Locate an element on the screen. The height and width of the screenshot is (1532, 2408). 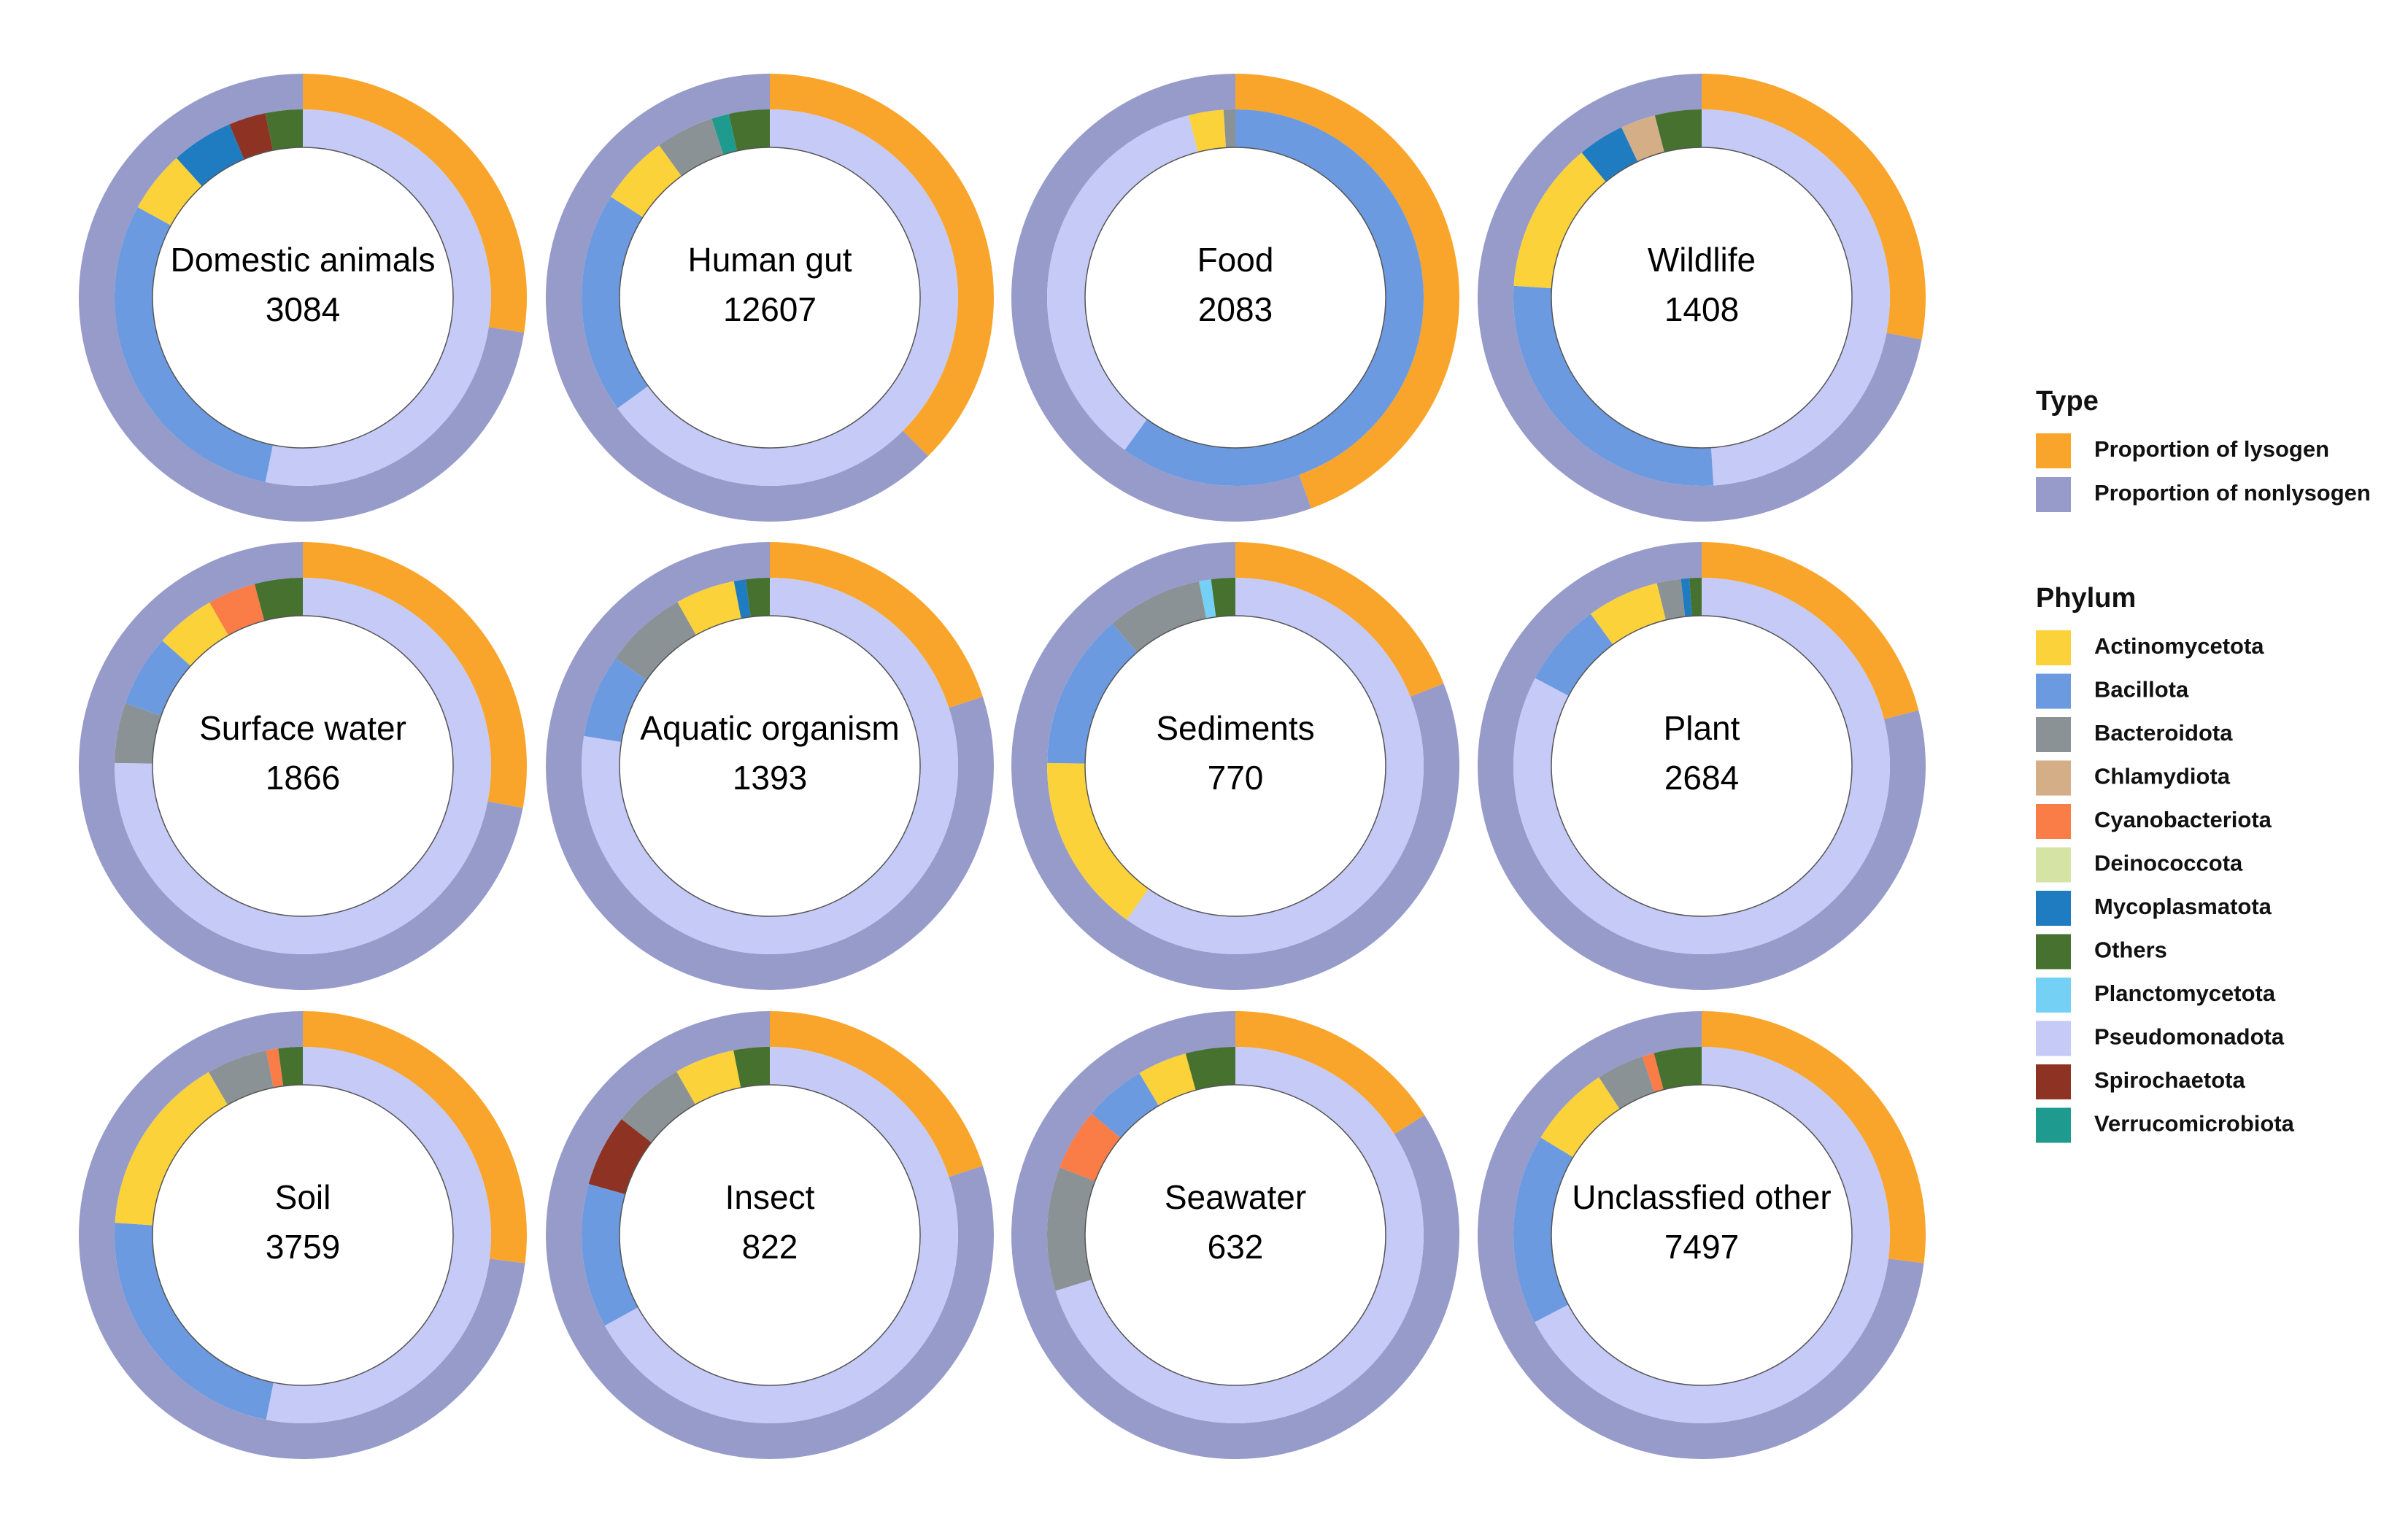
legend-label-cyanobacteriota: Cyanobacteriota is located at coordinates (2183, 820).